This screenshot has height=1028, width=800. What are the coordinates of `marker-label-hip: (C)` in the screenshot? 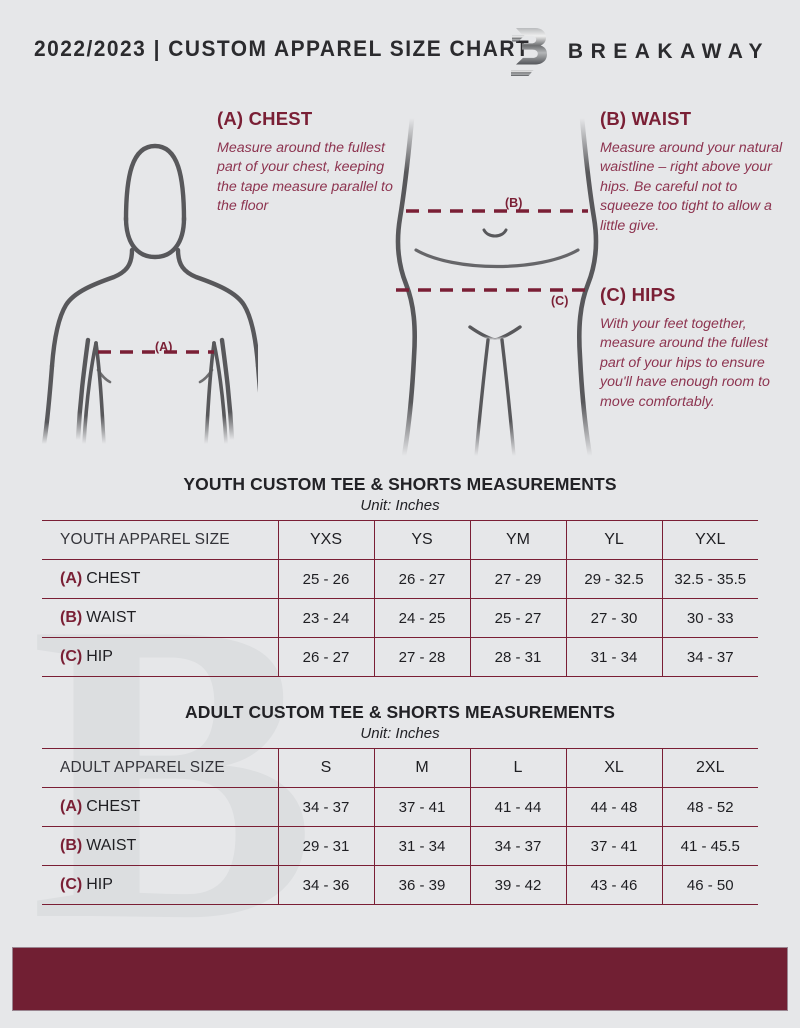 It's located at (560, 301).